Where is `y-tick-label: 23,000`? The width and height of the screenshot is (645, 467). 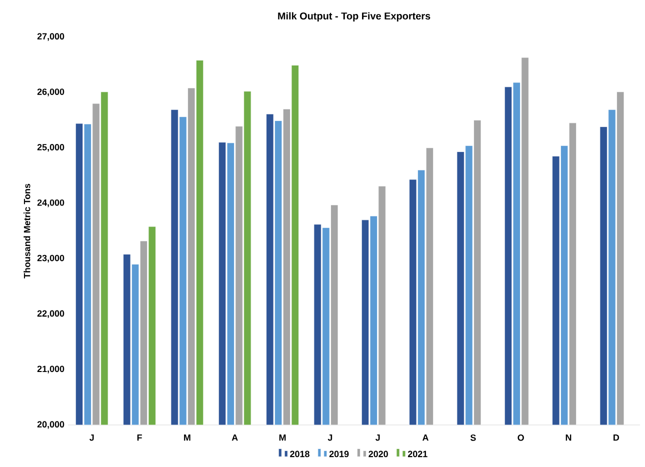
y-tick-label: 23,000 is located at coordinates (50, 258).